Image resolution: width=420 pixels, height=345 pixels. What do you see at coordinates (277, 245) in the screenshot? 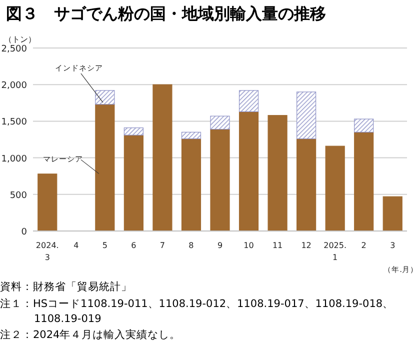
I see `x-tick-label: 11` at bounding box center [277, 245].